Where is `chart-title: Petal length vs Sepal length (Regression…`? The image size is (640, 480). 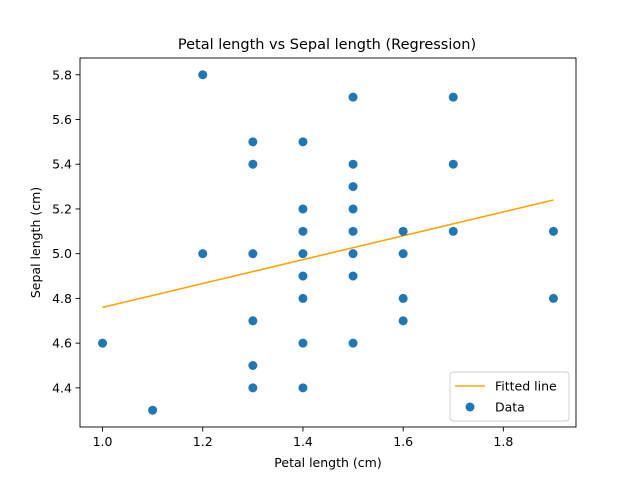 chart-title: Petal length vs Sepal length (Regression… is located at coordinates (327, 45).